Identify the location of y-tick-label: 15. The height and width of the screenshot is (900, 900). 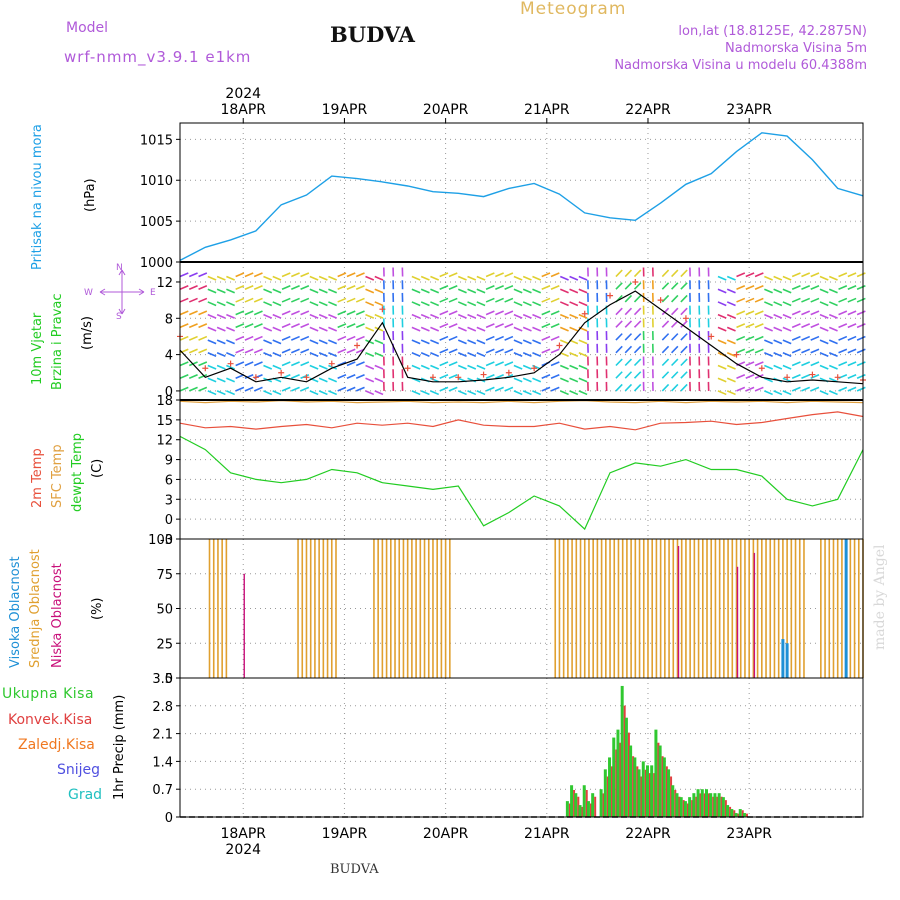
(164, 421).